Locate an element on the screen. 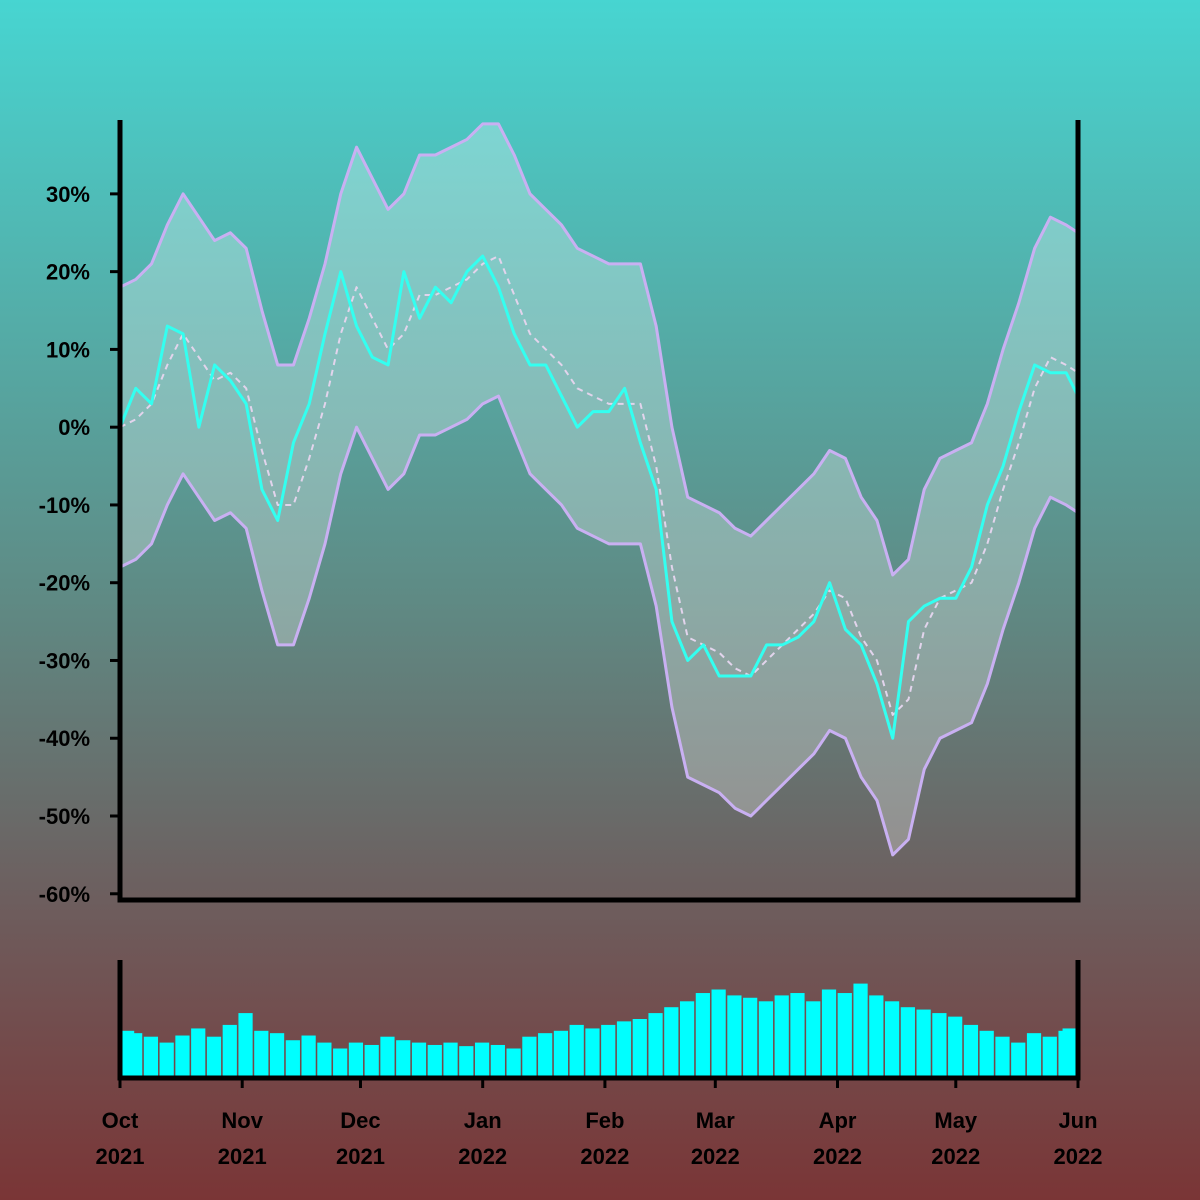 The image size is (1200, 1200). y-tick-label: 30% is located at coordinates (68, 194).